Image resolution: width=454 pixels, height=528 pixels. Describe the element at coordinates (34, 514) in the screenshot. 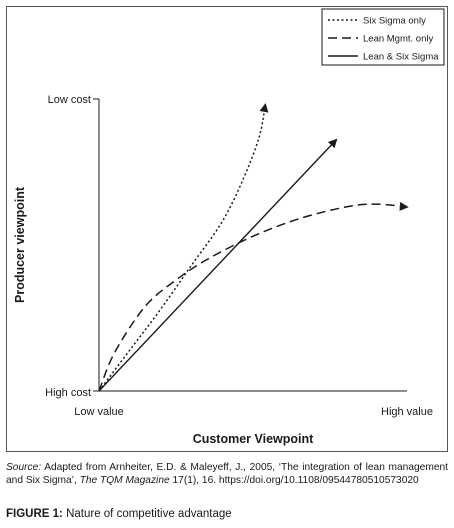

I see `caption-label: FIGURE 1:` at that location.